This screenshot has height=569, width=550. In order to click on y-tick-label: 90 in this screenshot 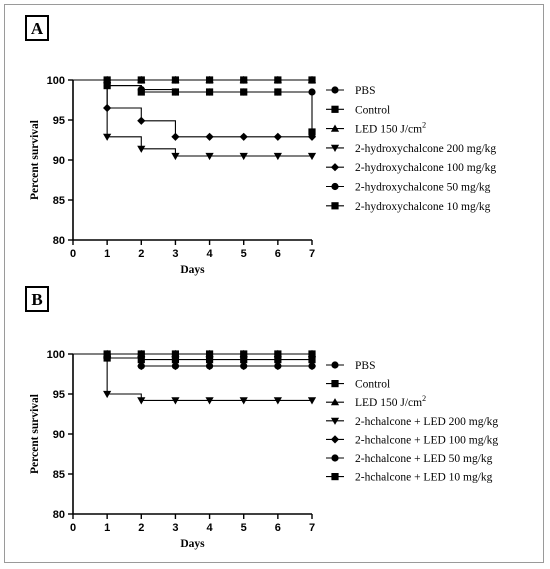, I will do `click(59, 161)`.